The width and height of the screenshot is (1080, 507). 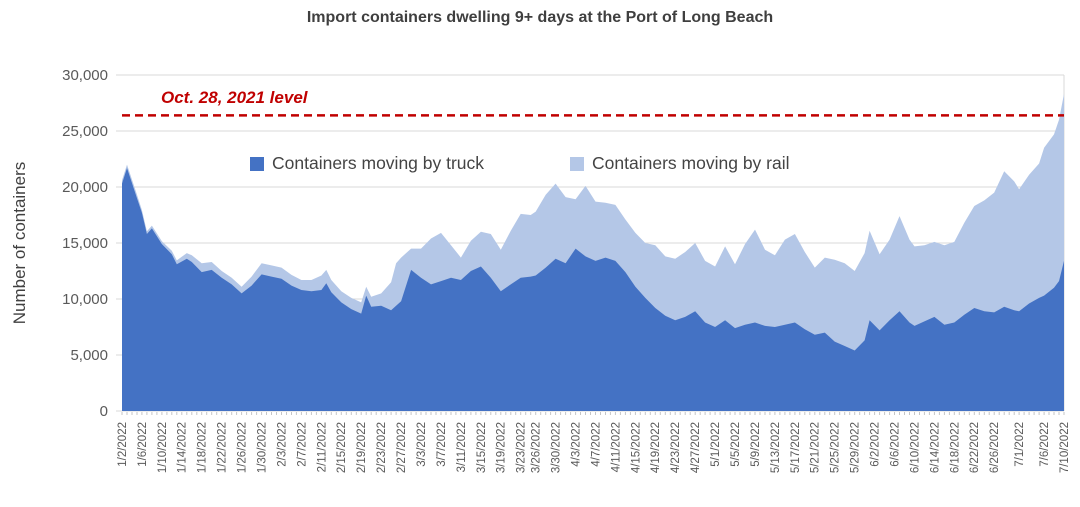 What do you see at coordinates (302, 444) in the screenshot?
I see `svg-text: 2/7/2022` at bounding box center [302, 444].